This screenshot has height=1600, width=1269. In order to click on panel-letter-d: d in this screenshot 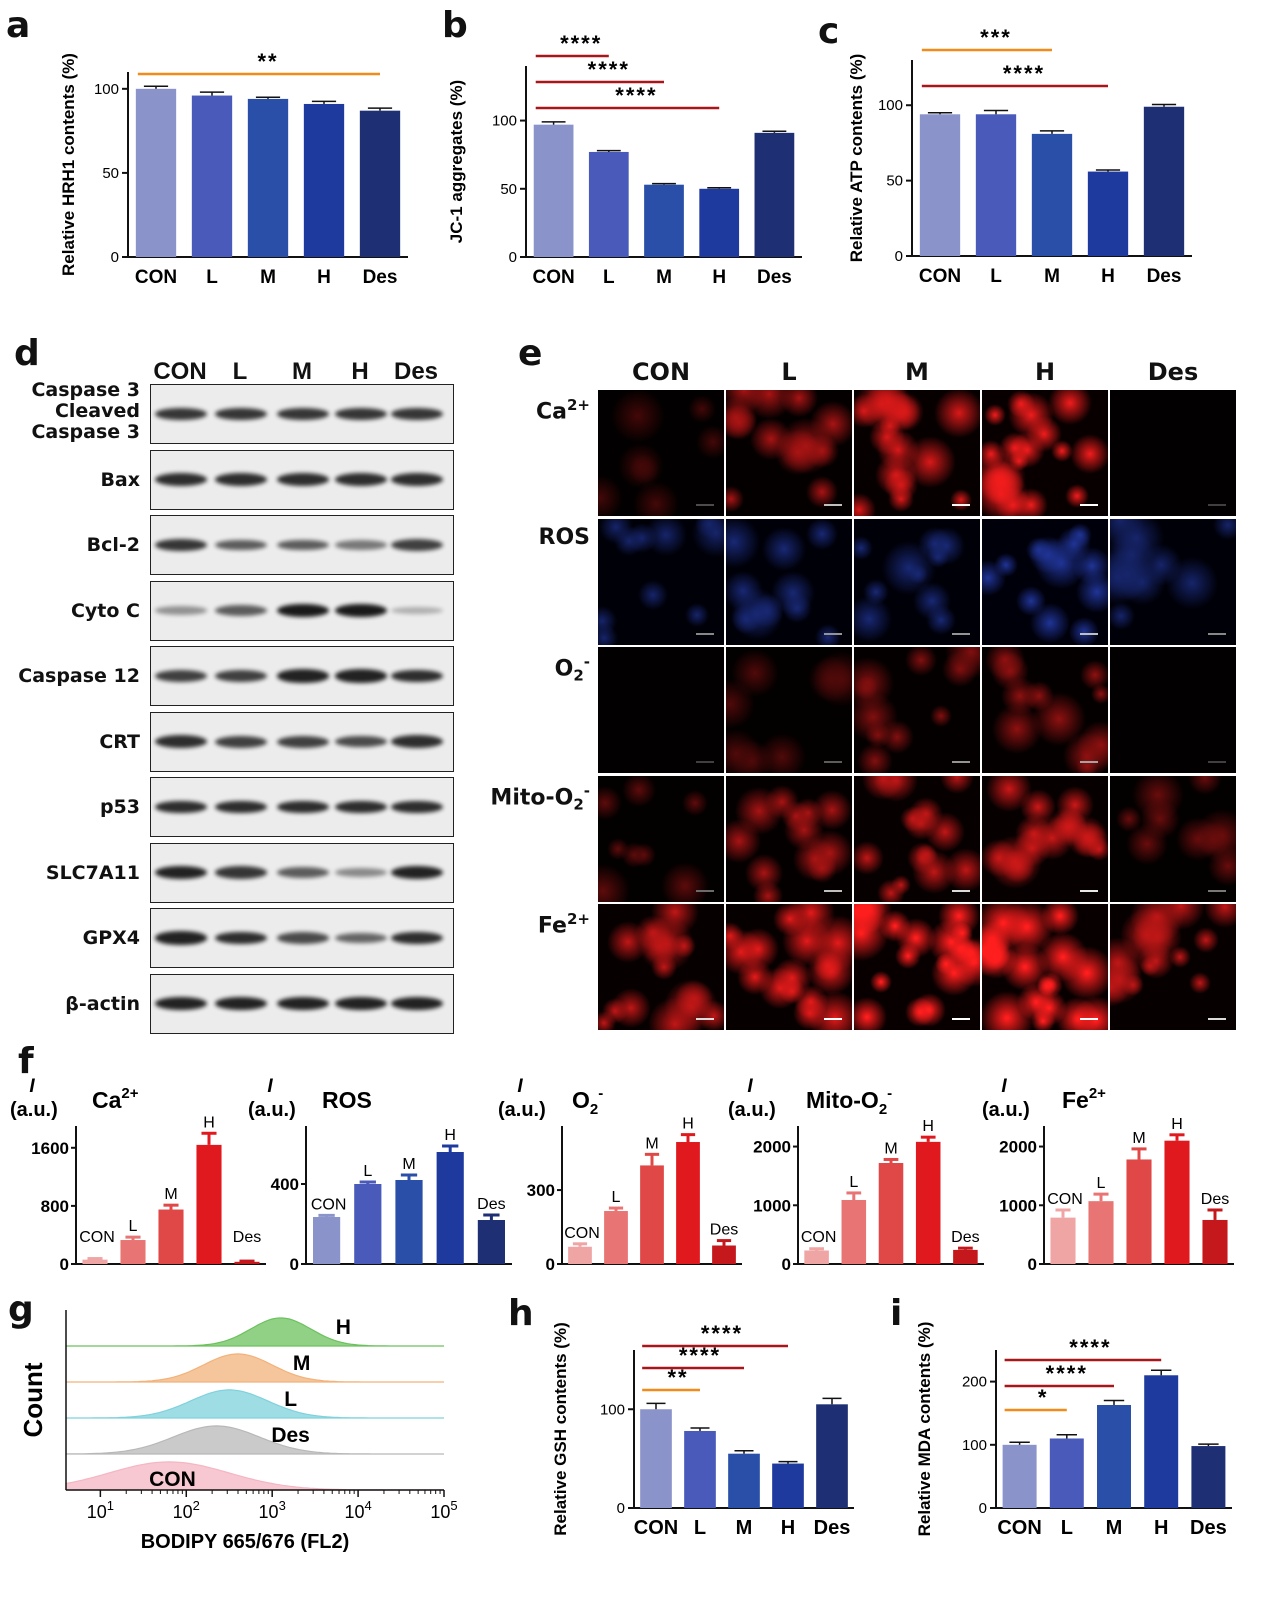, I will do `click(27, 353)`.